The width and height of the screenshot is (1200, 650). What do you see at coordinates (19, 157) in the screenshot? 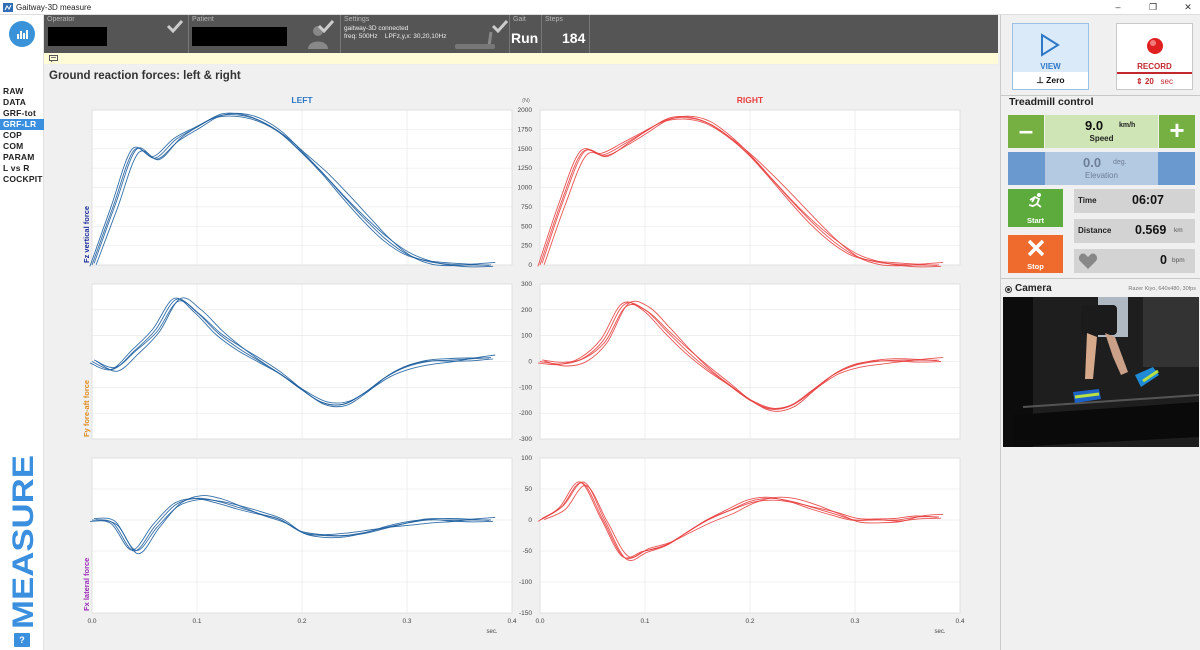
I see `nav-item-param: PARAM` at bounding box center [19, 157].